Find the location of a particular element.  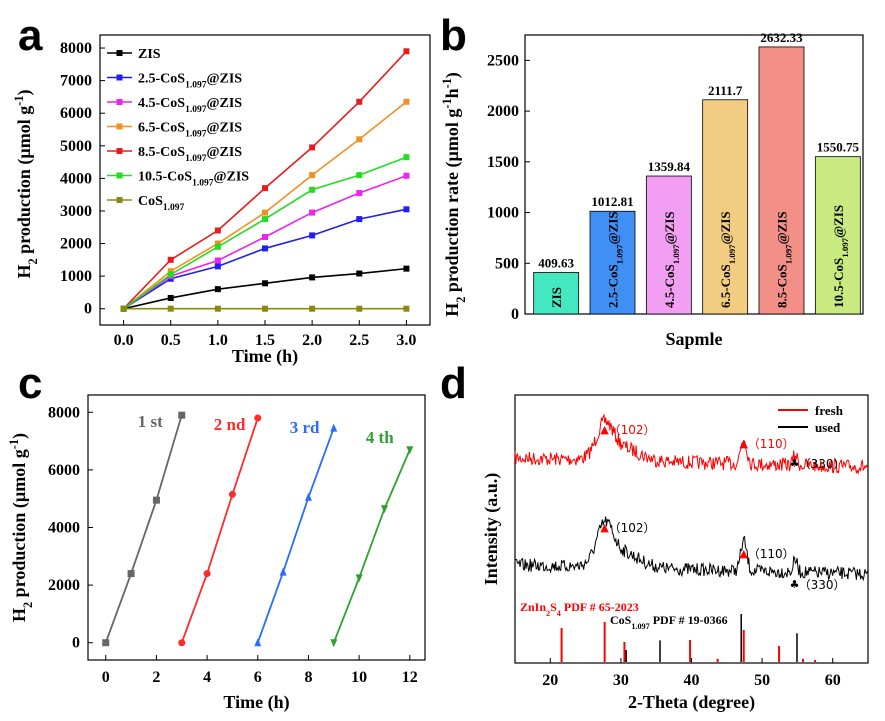

y-tick-label: 7000 is located at coordinates (76, 81).